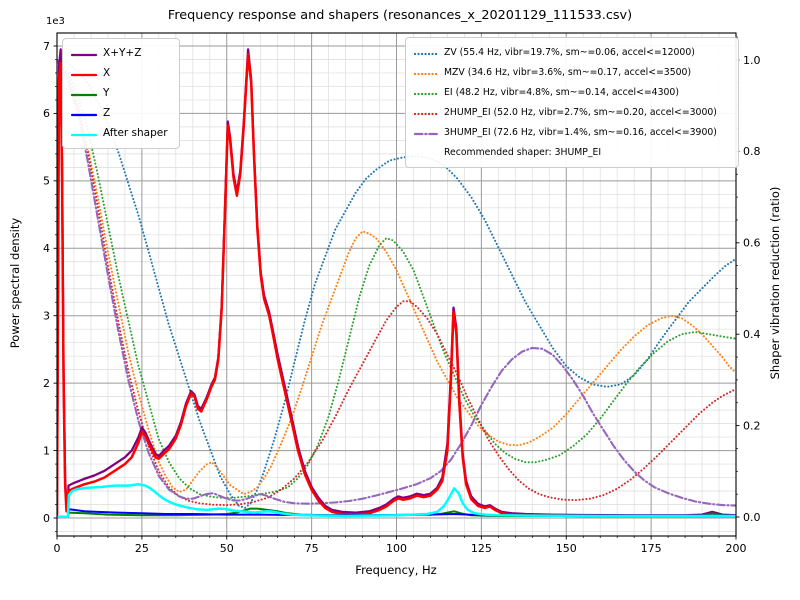  Describe the element at coordinates (46, 316) in the screenshot. I see `y-left-tick-label: 3` at that location.